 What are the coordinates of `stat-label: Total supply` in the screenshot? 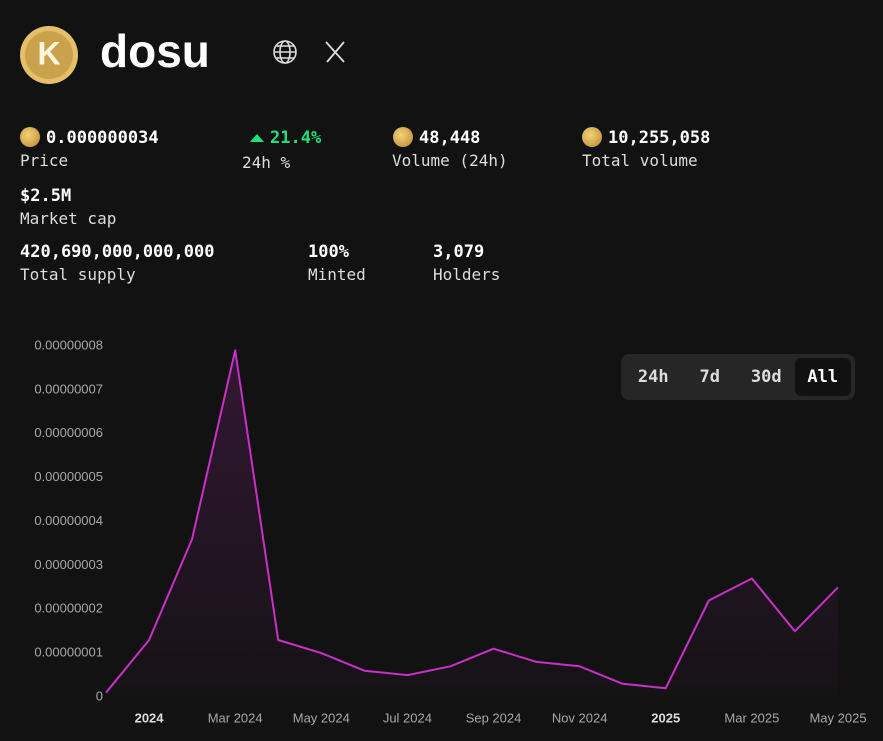 It's located at (78, 274).